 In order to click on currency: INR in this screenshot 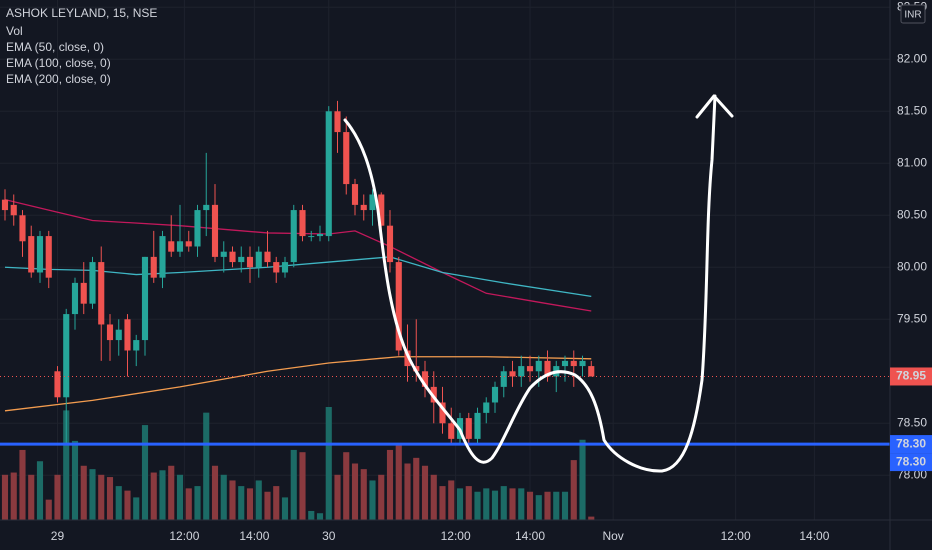, I will do `click(912, 15)`.